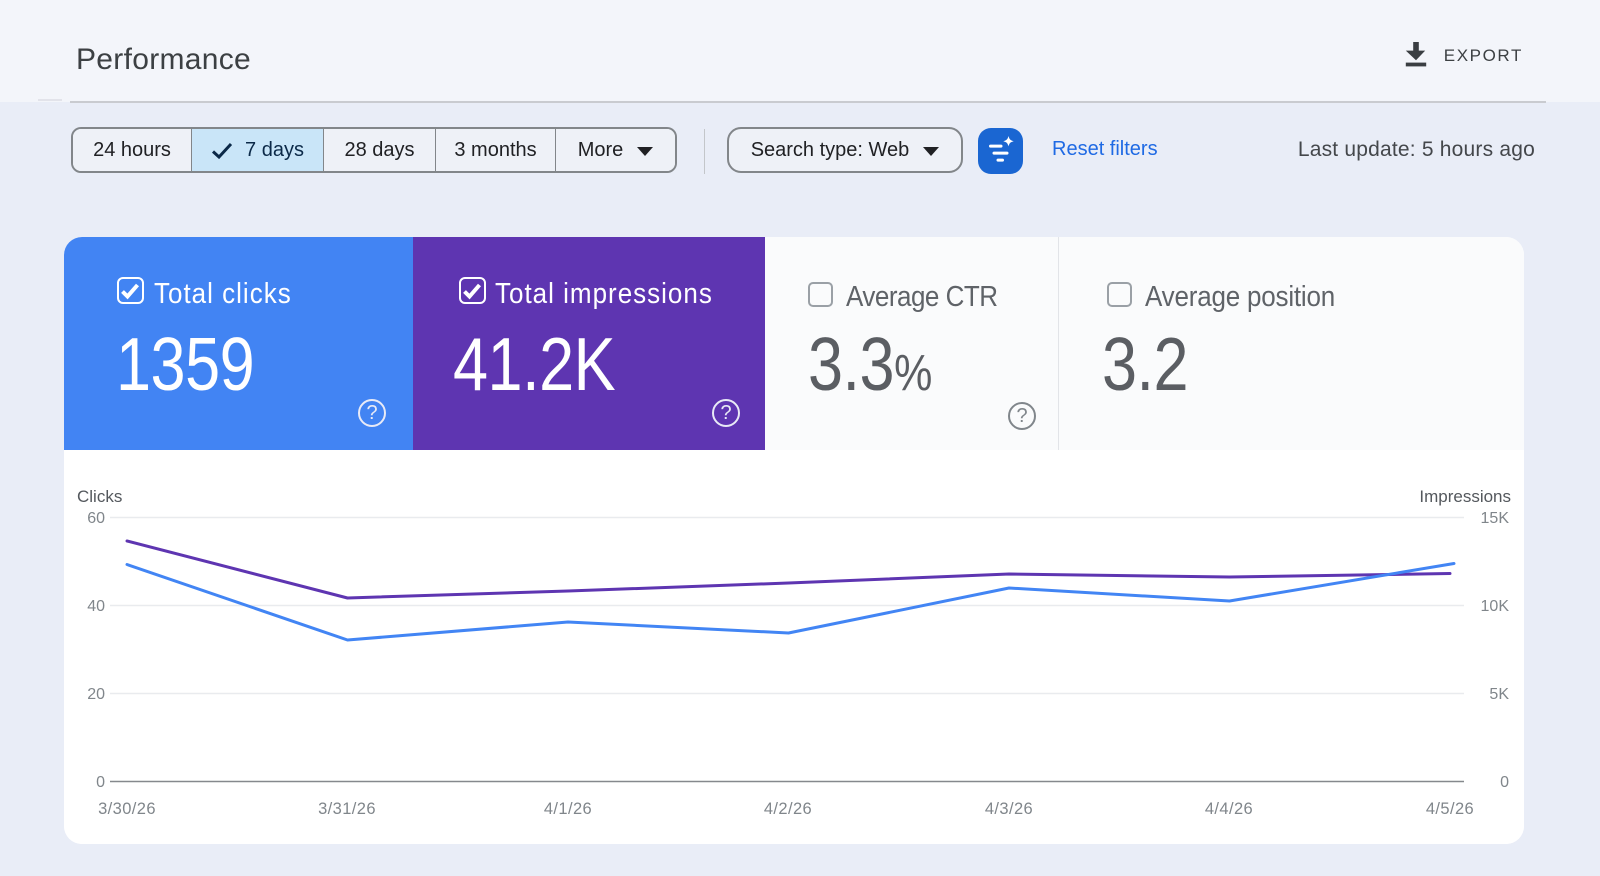 The height and width of the screenshot is (876, 1600). What do you see at coordinates (1495, 606) in the screenshot?
I see `svg-text: 10K` at bounding box center [1495, 606].